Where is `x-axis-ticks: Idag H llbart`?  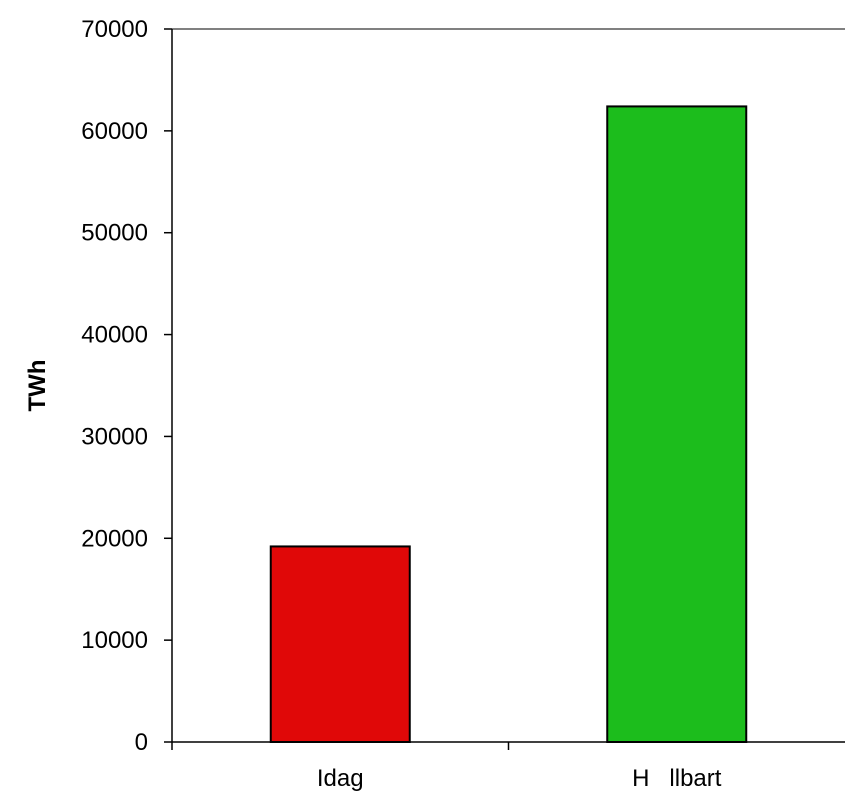 x-axis-ticks: Idag H llbart is located at coordinates (446, 767).